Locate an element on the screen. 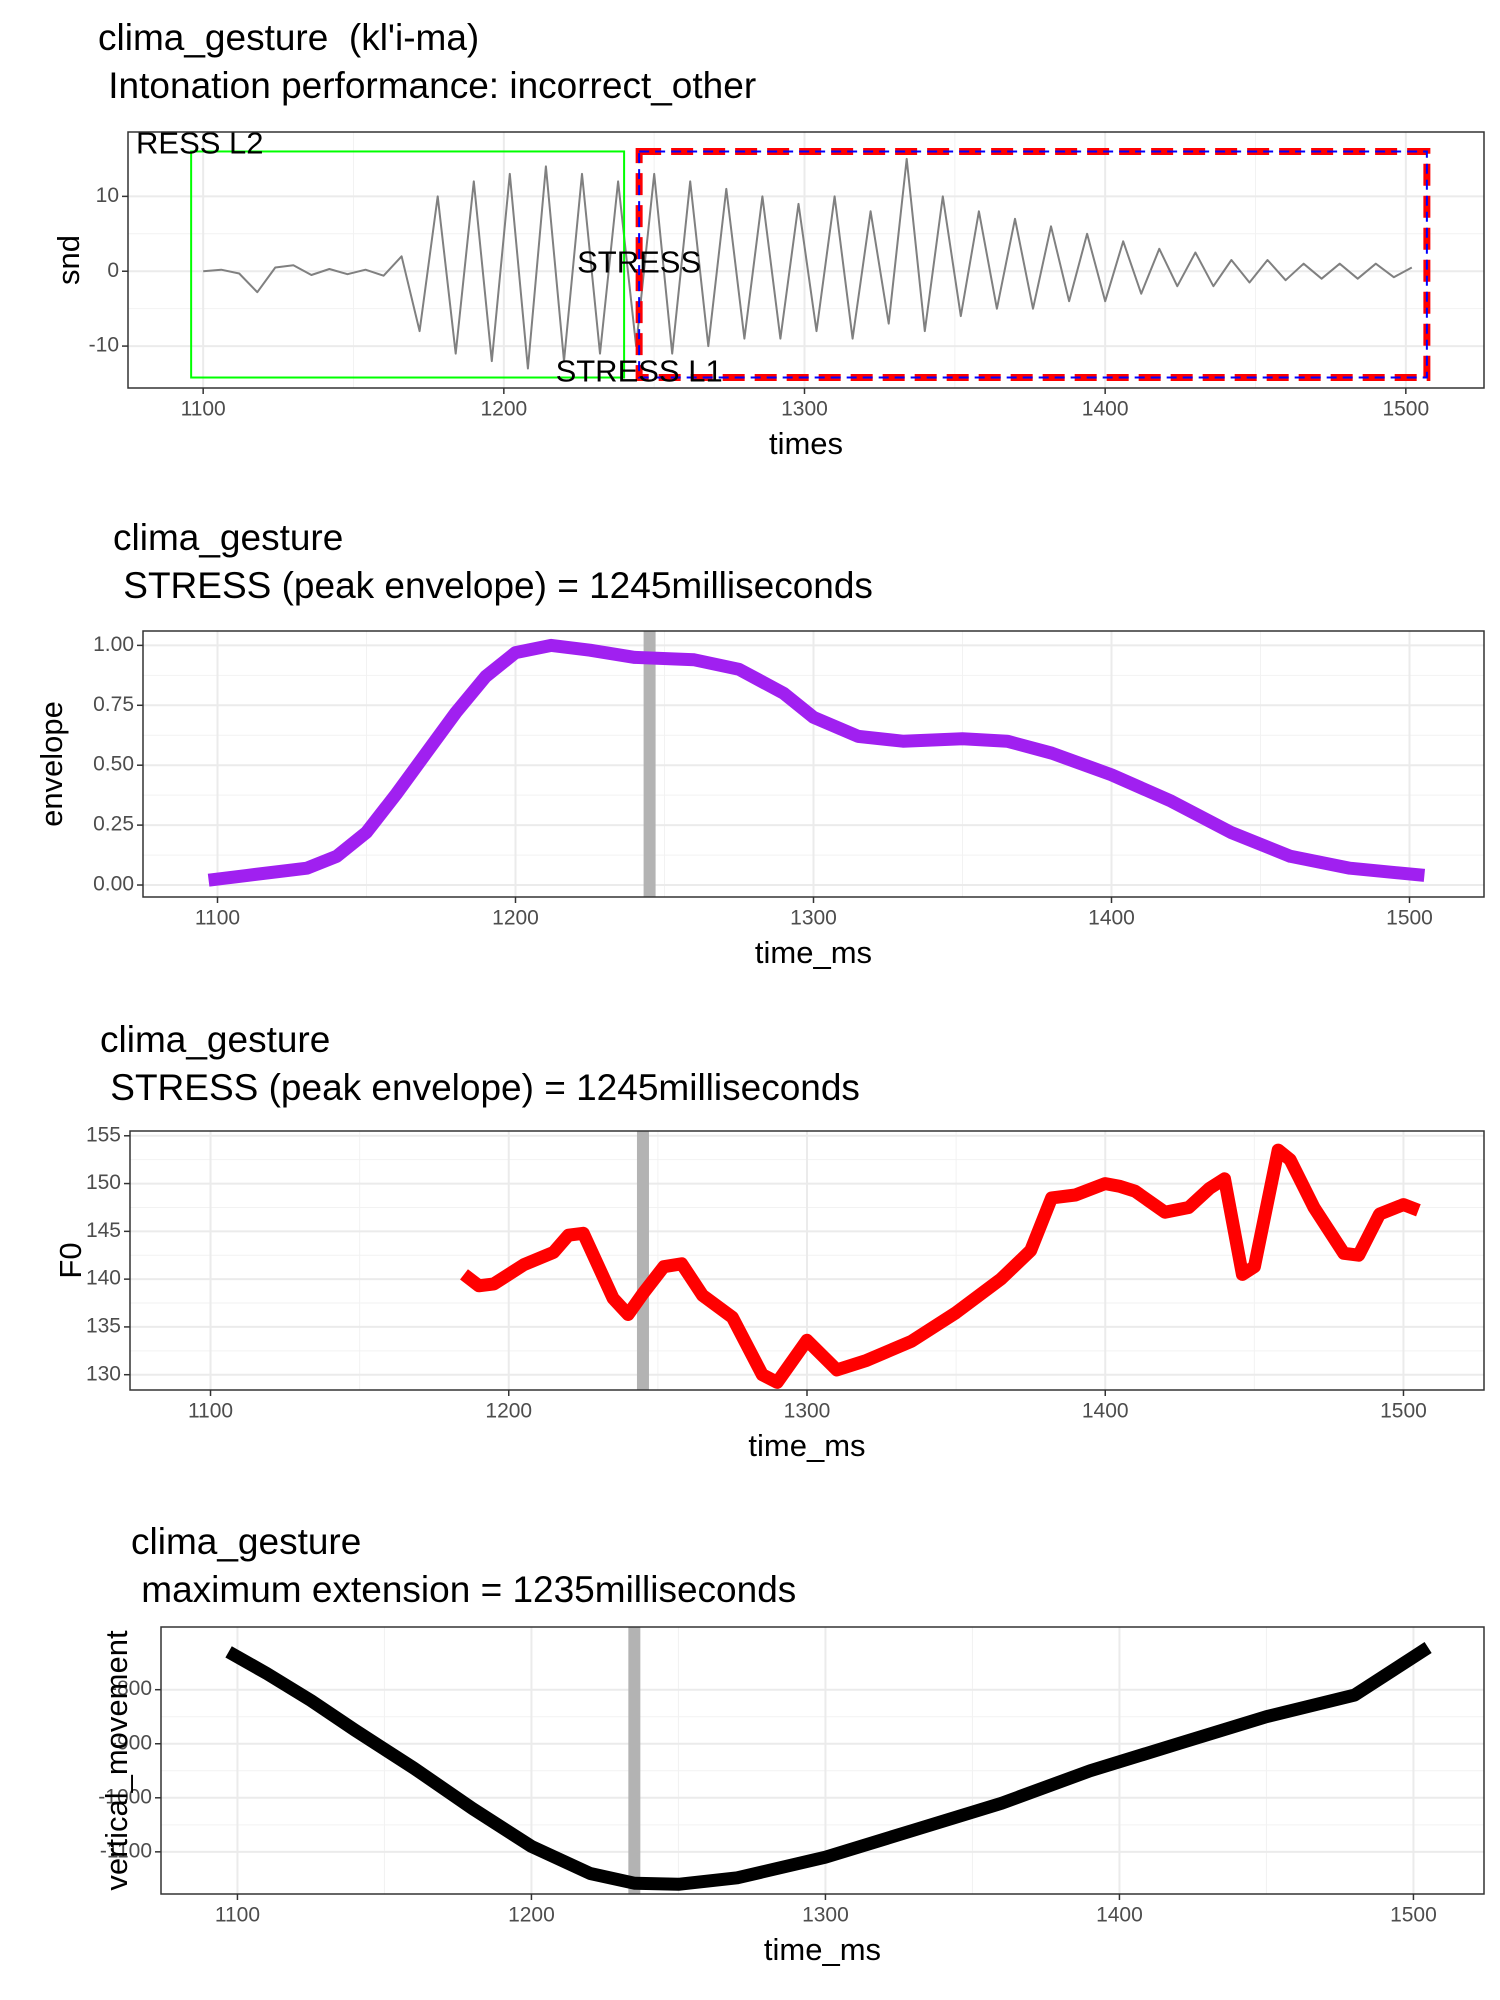 The width and height of the screenshot is (1500, 2000). region-label: STRESS is located at coordinates (639, 262).